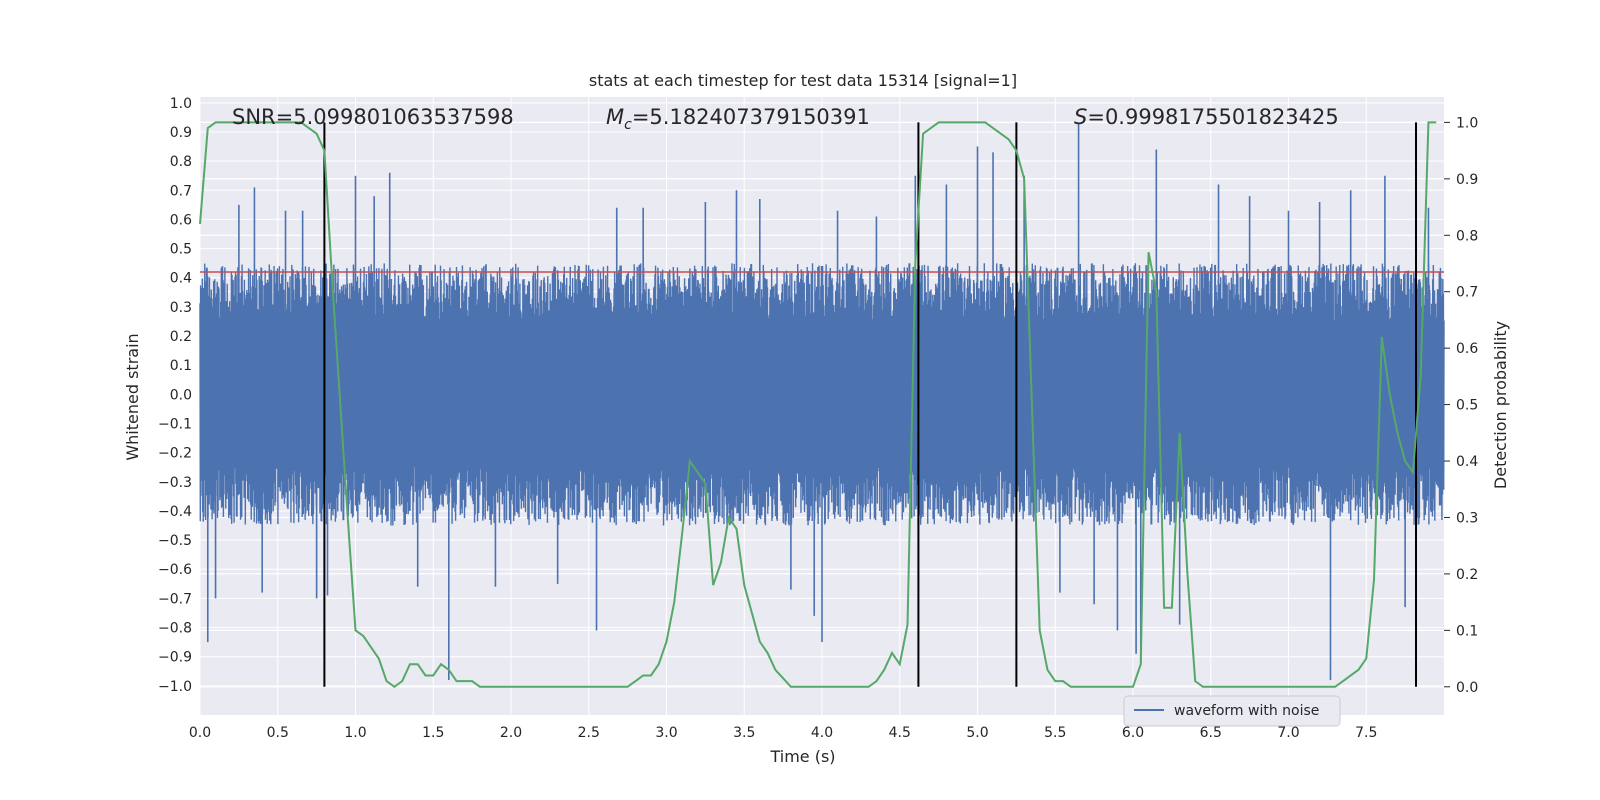 This screenshot has height=800, width=1600. What do you see at coordinates (589, 733) in the screenshot?
I see `x-tick-label: 2.5` at bounding box center [589, 733].